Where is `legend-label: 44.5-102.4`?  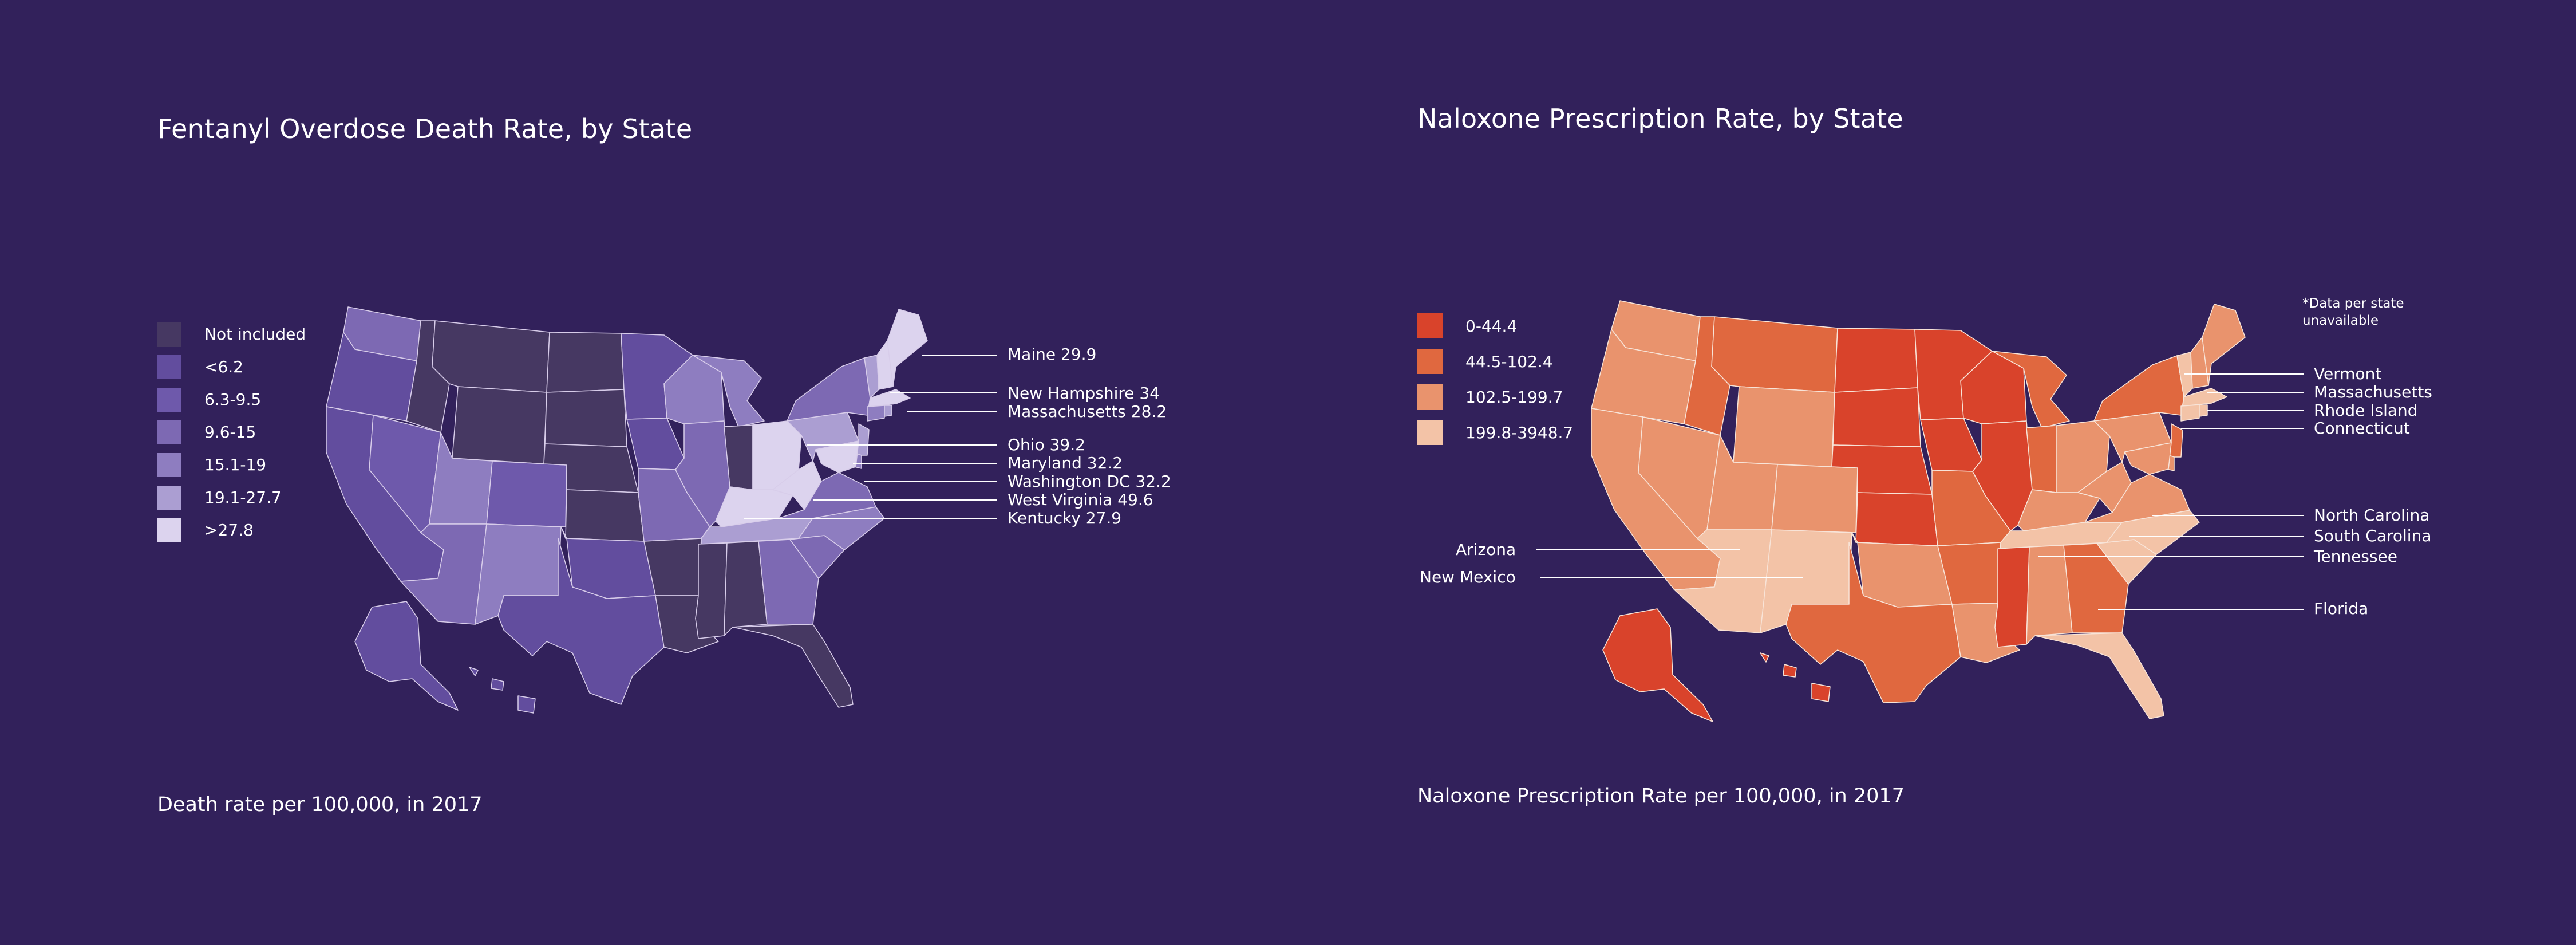
legend-label: 44.5-102.4 is located at coordinates (1509, 361).